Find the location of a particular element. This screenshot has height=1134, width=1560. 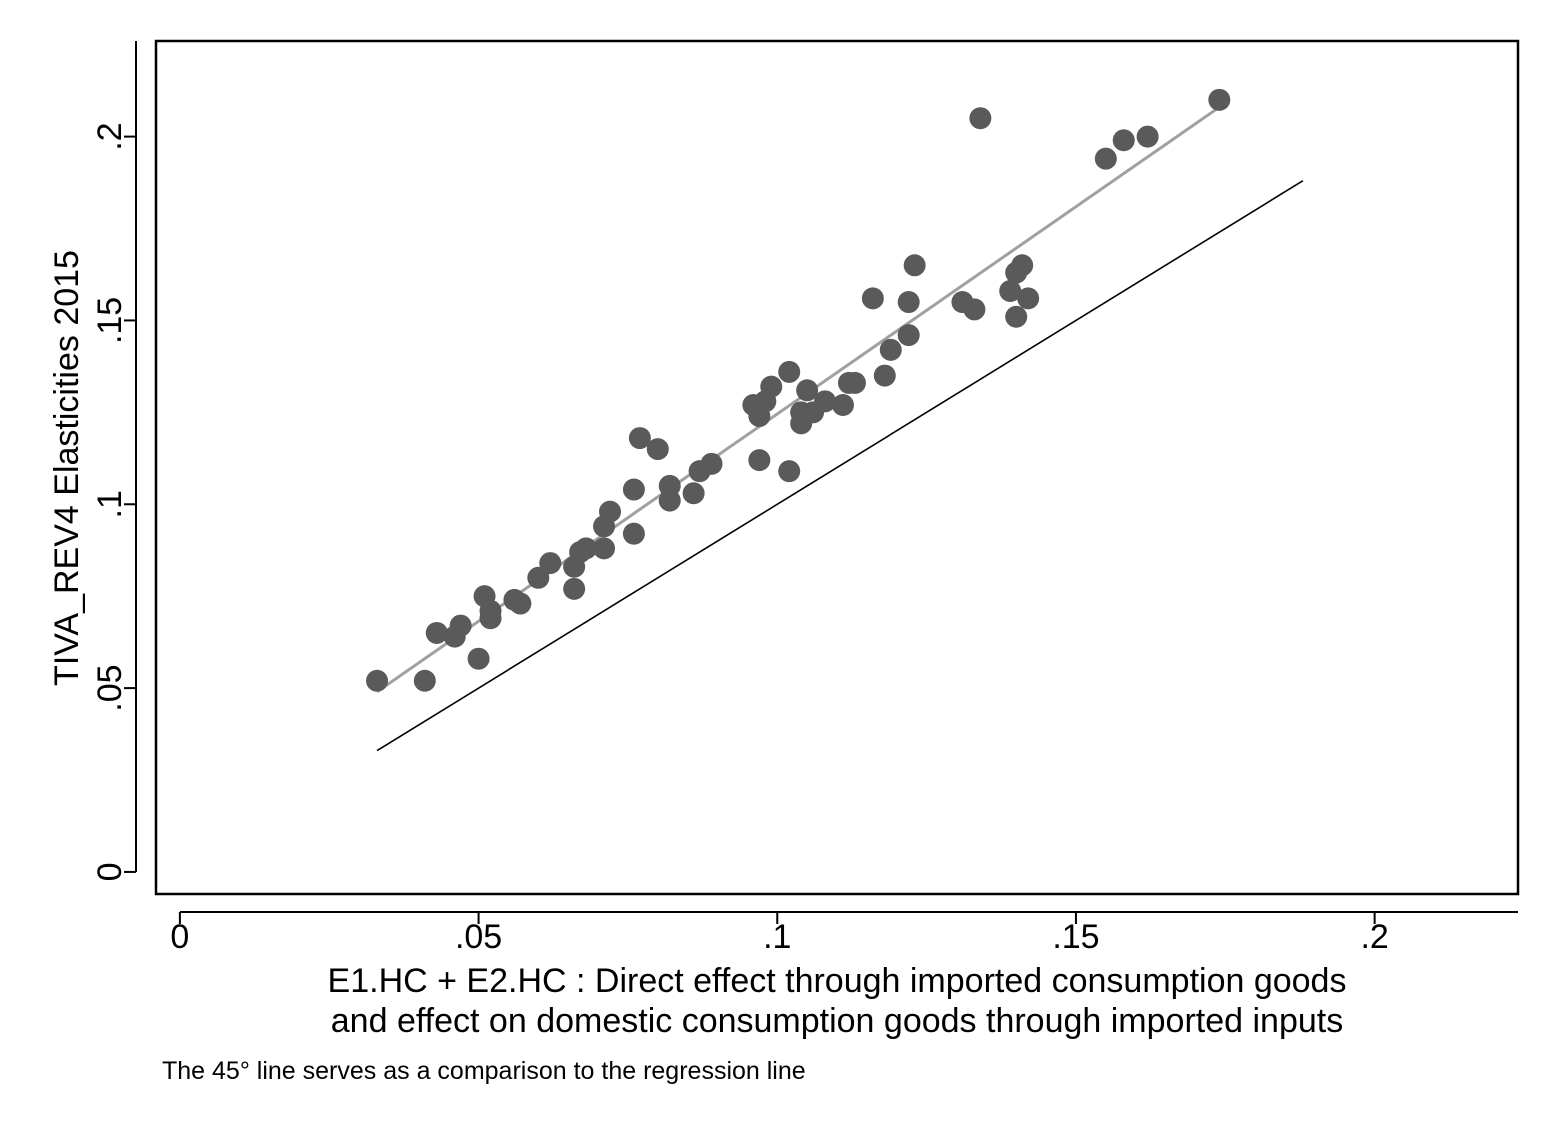

y-tick-label: 0 is located at coordinates (110, 871).